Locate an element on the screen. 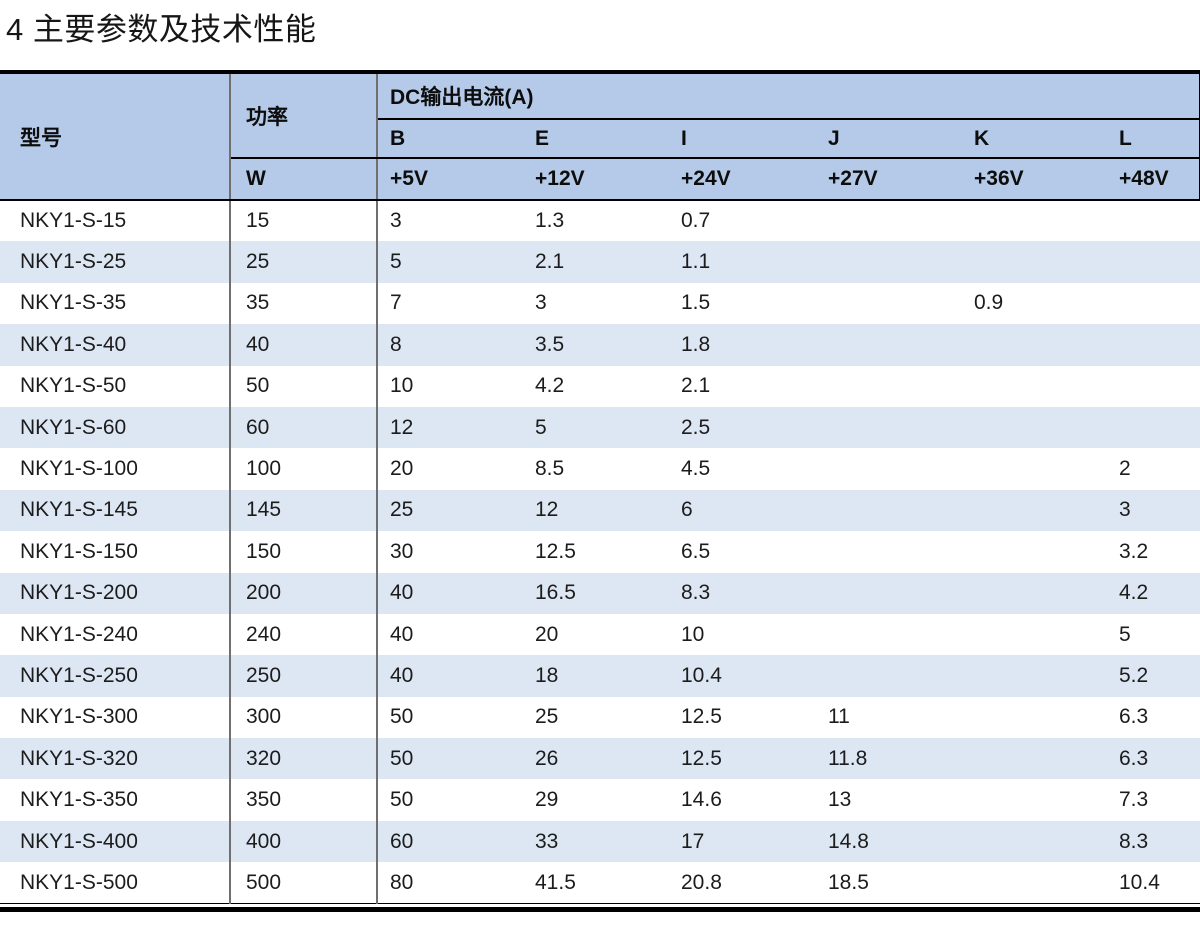  current-cell: 1.5 is located at coordinates (696, 303).